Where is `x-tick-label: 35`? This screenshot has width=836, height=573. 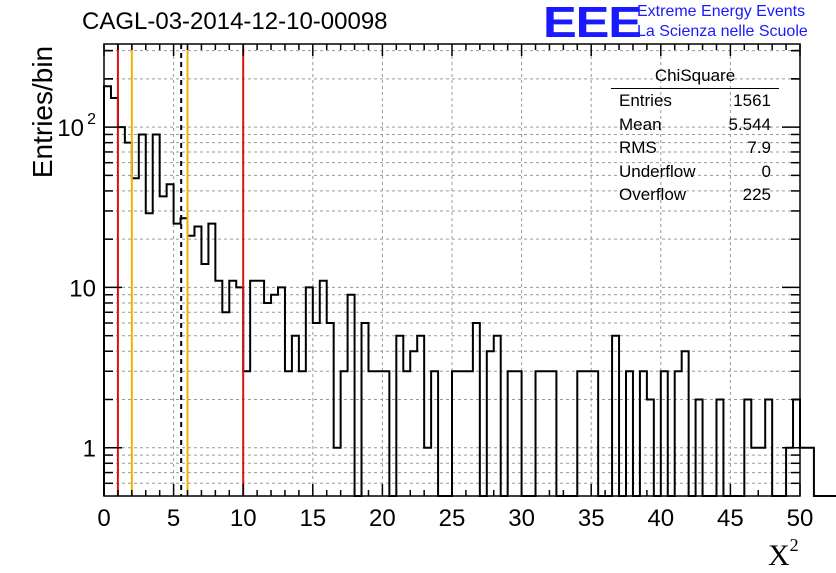
x-tick-label: 35 is located at coordinates (591, 518).